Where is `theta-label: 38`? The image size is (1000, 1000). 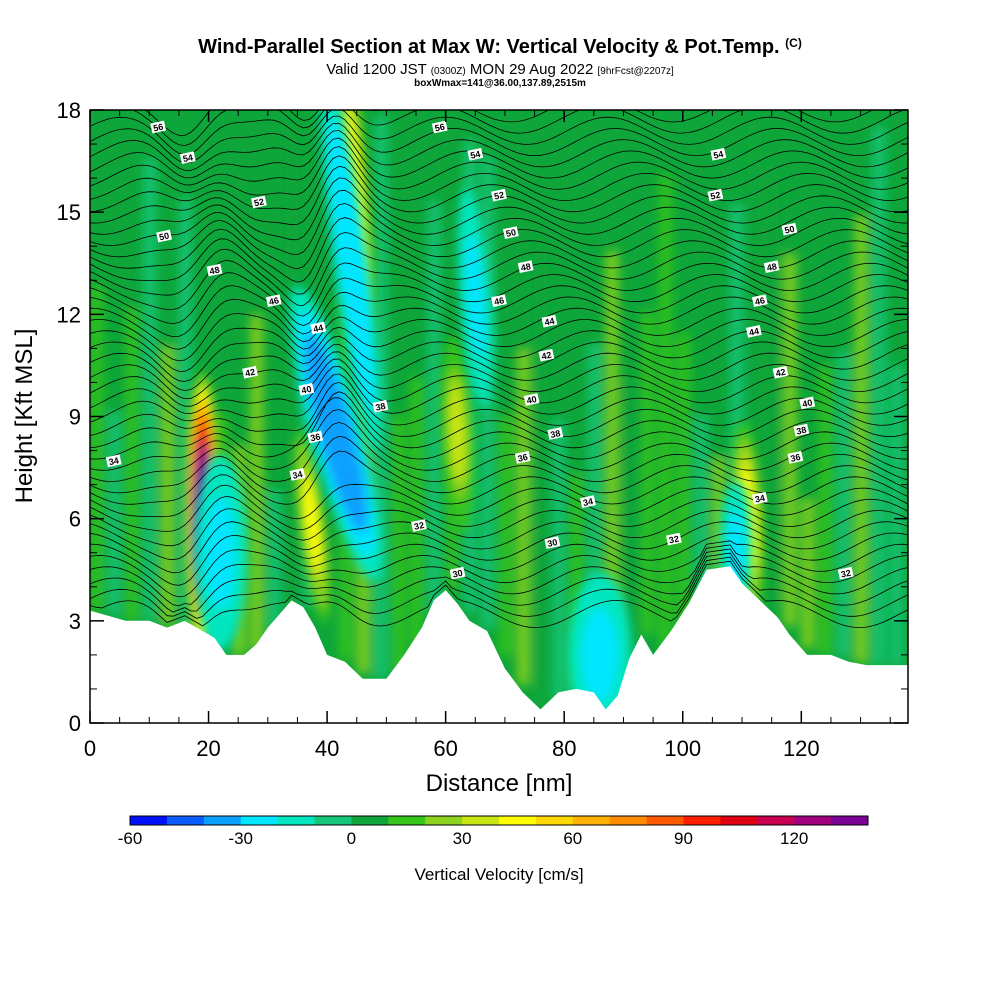
theta-label: 38 is located at coordinates (380, 406).